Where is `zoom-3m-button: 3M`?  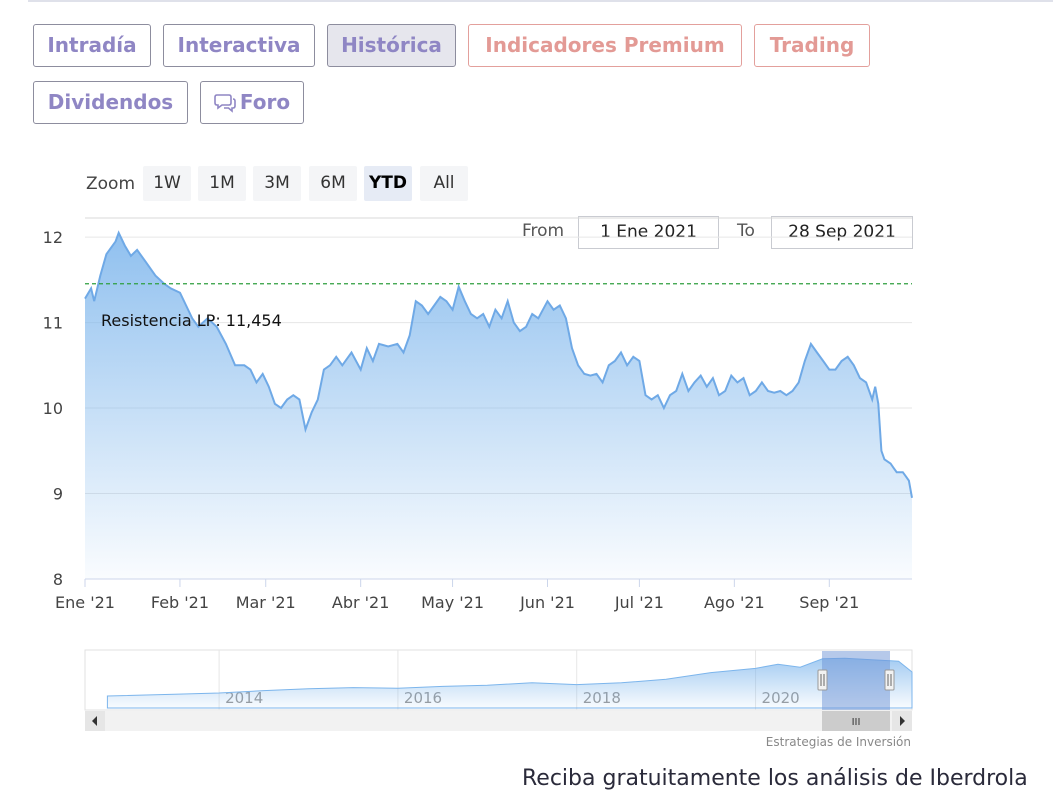
zoom-3m-button: 3M is located at coordinates (277, 183).